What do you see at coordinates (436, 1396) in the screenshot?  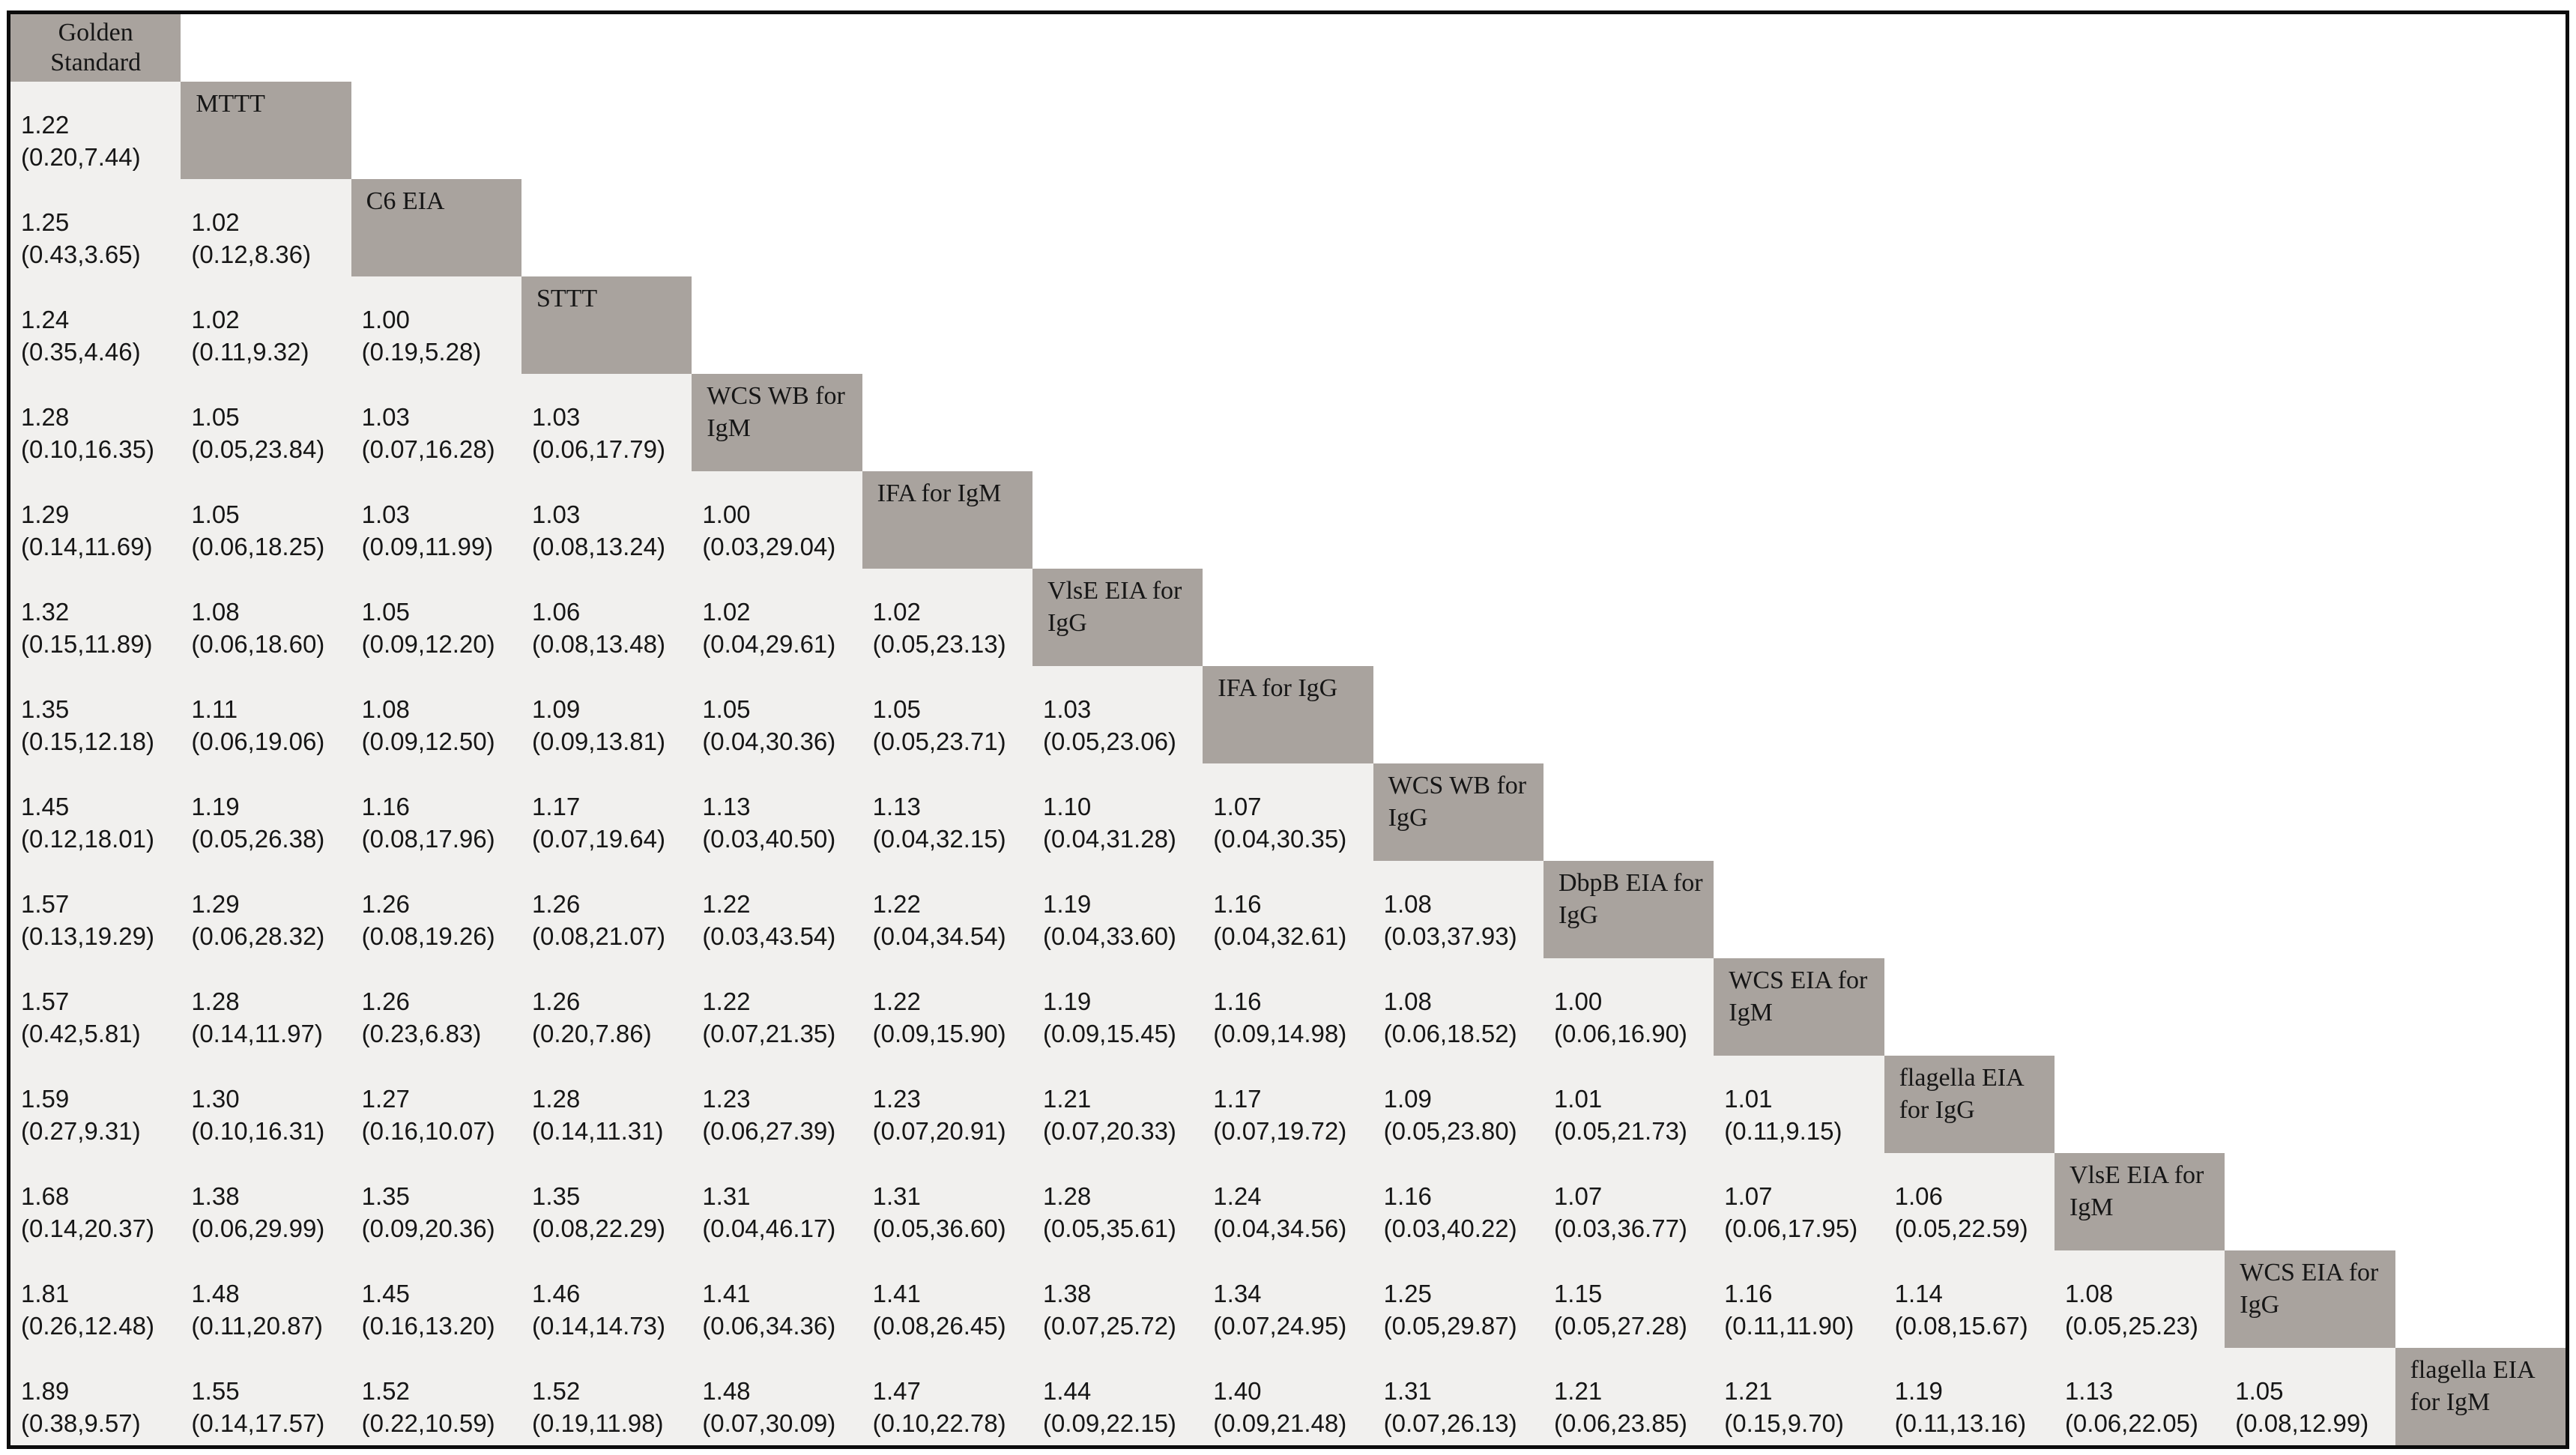 I see `estimate-cell-r15-c3: 1.52 (0.22,10.59)` at bounding box center [436, 1396].